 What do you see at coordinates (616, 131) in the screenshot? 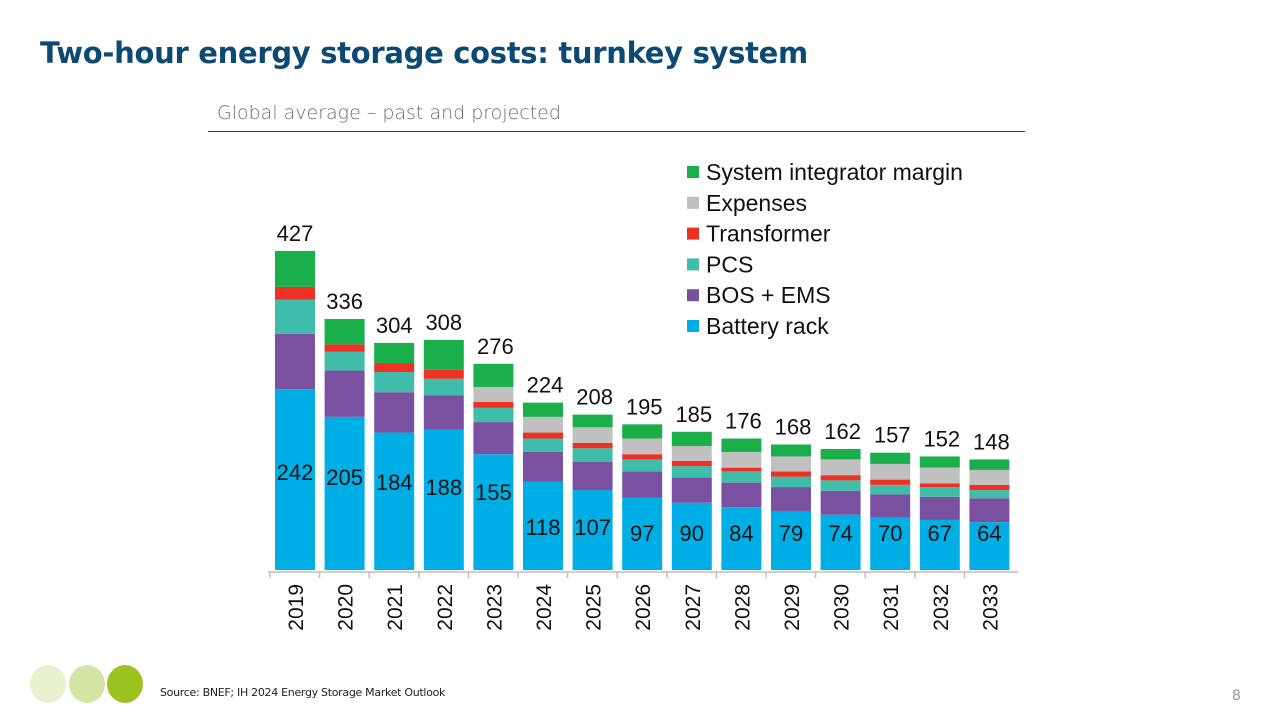
I see `subtitle-underline` at bounding box center [616, 131].